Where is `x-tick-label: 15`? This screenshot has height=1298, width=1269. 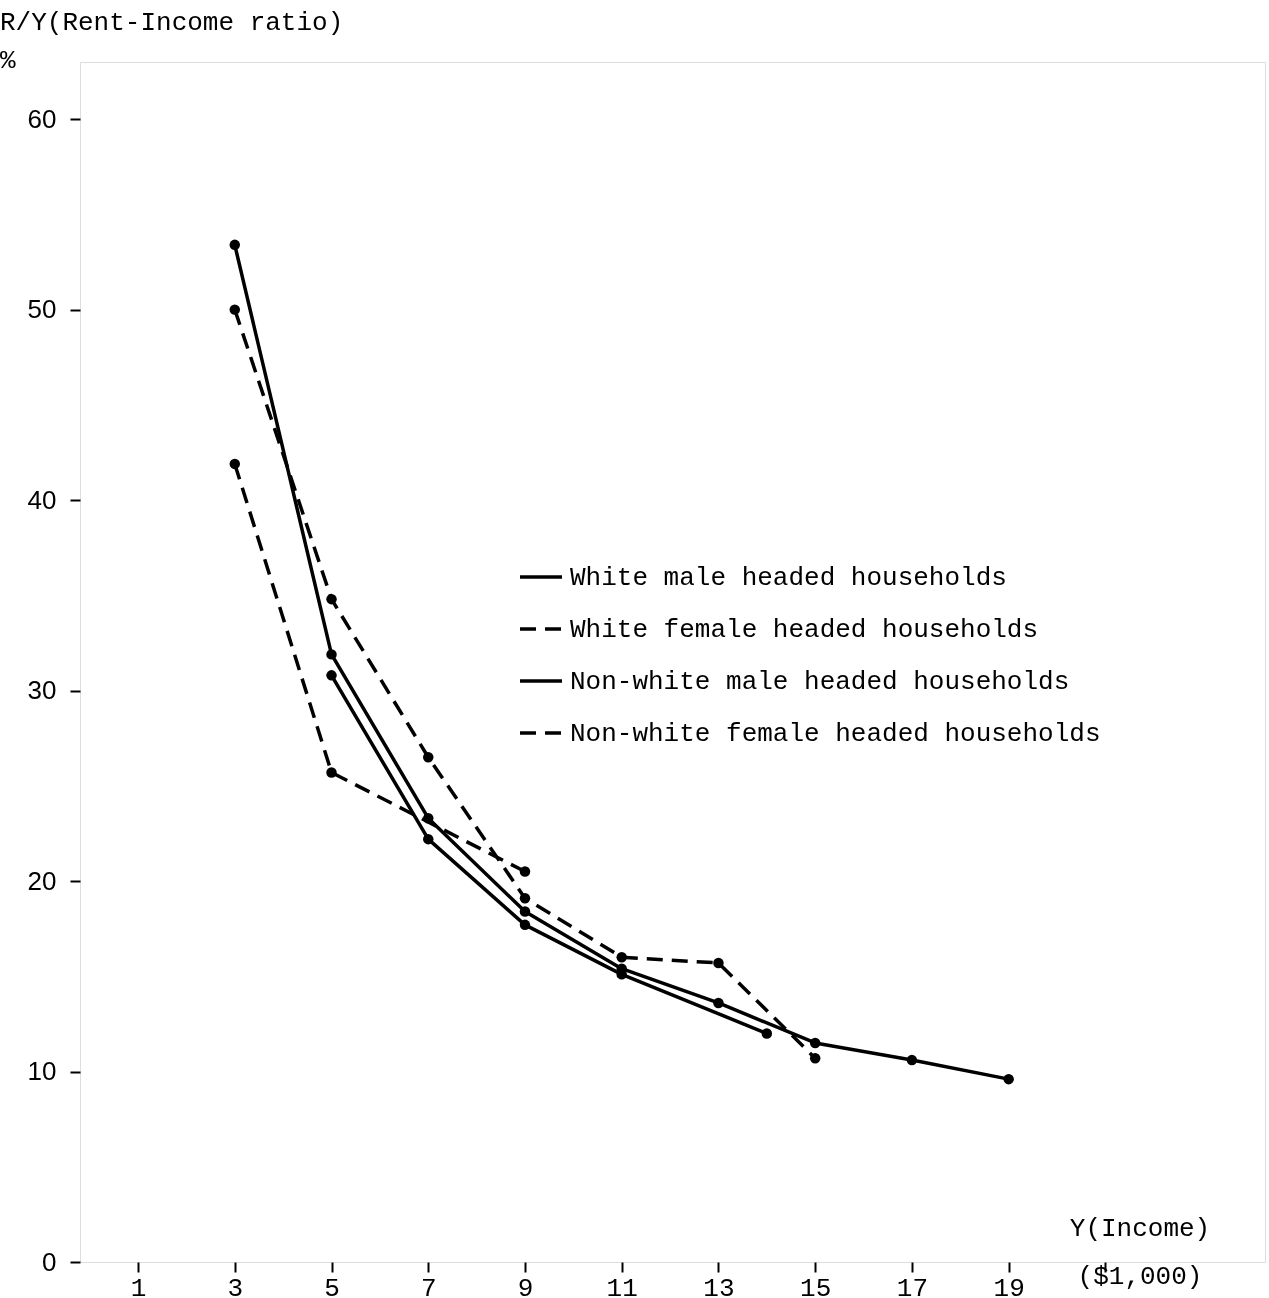 x-tick-label: 15 is located at coordinates (816, 1285).